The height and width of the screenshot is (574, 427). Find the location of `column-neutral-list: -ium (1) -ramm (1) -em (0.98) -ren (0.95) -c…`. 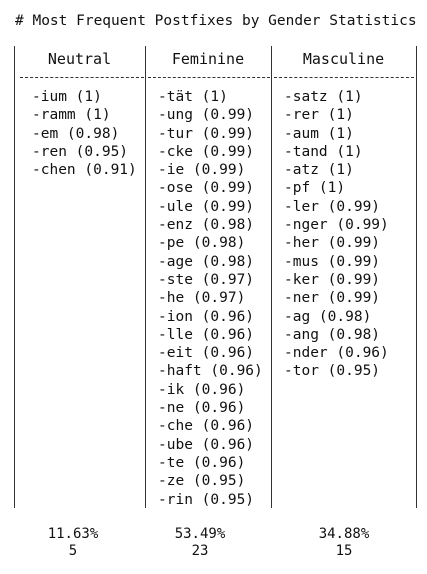

column-neutral-list: -ium (1) -ramm (1) -em (0.98) -ren (0.95) -c… is located at coordinates (84, 133).